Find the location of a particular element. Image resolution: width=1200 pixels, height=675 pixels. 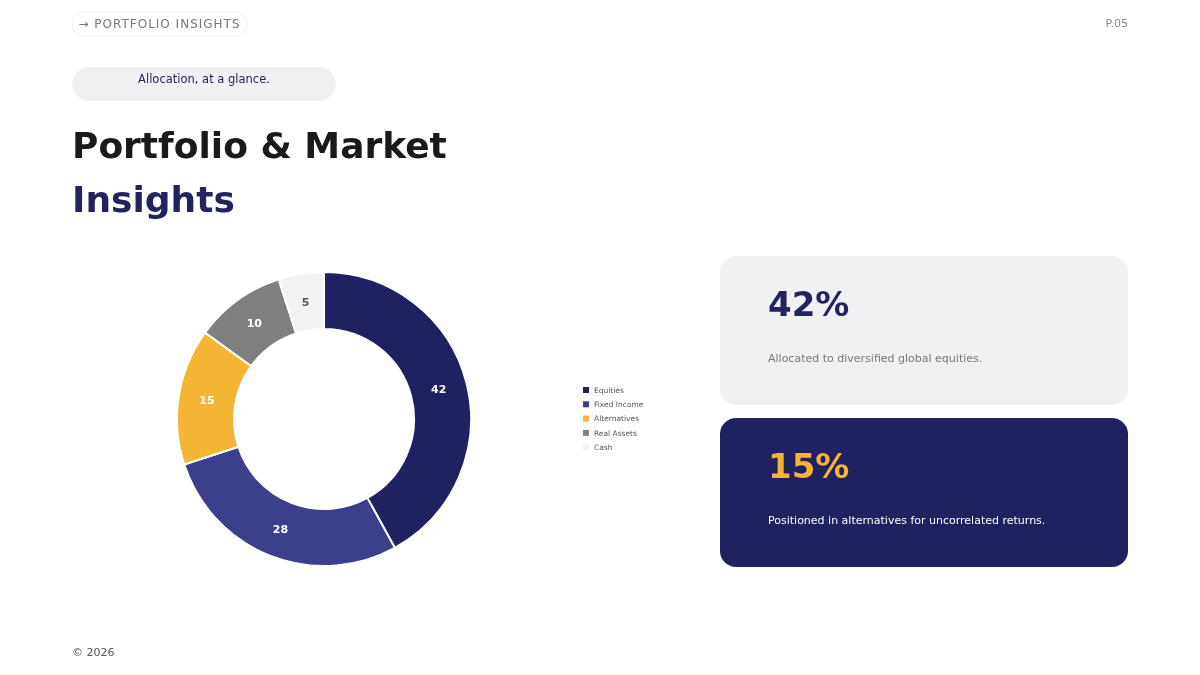

data-label: 28 is located at coordinates (280, 530).